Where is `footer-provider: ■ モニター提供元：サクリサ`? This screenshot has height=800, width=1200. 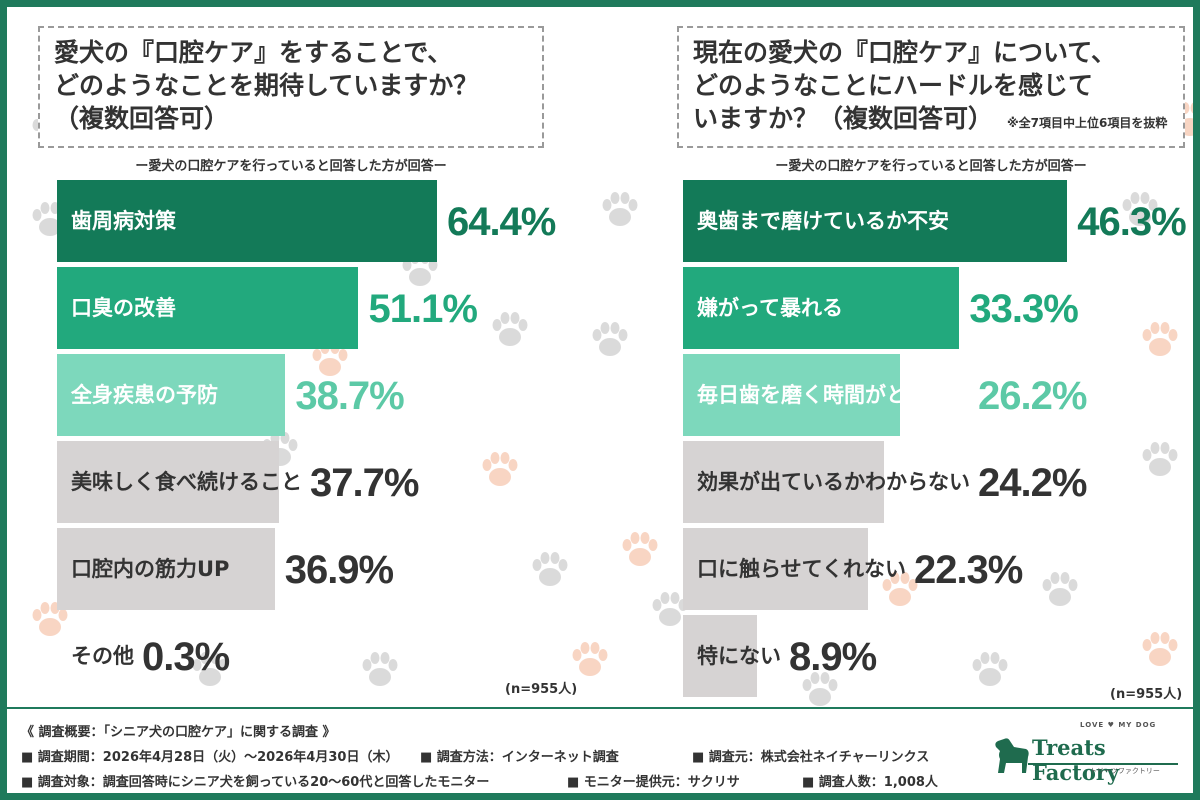 footer-provider: ■ モニター提供元：サクリサ is located at coordinates (653, 782).